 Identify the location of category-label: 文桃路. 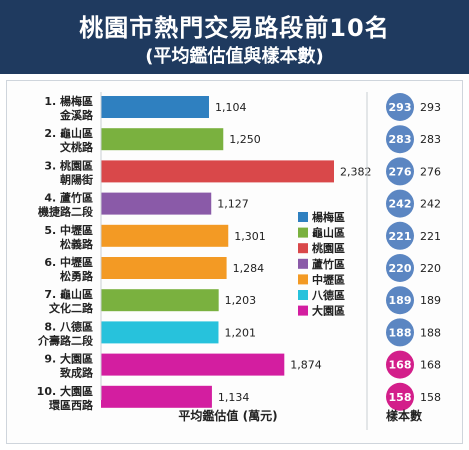
(77, 147).